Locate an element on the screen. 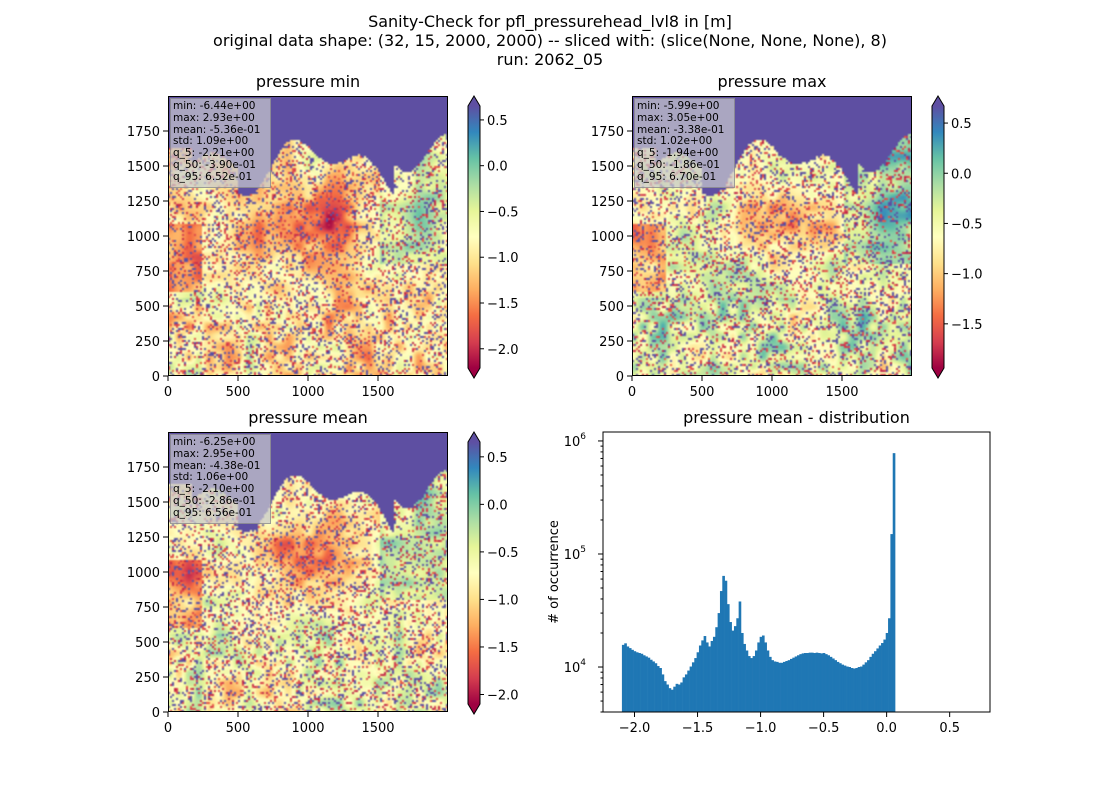 Image resolution: width=1100 pixels, height=800 pixels. stat-max: max: 2.95e+00 is located at coordinates (214, 453).